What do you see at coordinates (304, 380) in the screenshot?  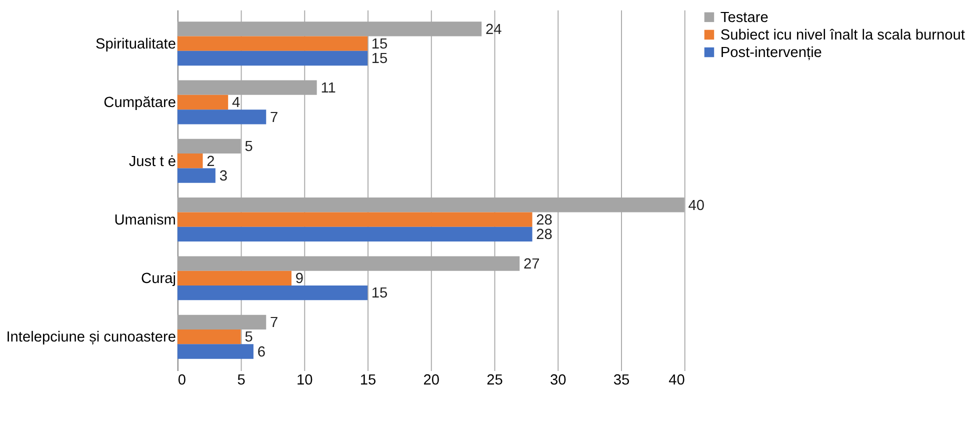 I see `x-tick-label: 10` at bounding box center [304, 380].